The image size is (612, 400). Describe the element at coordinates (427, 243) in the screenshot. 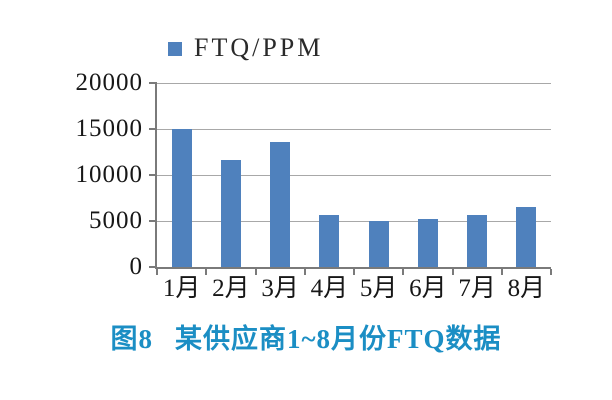

I see `bar-6月` at that location.